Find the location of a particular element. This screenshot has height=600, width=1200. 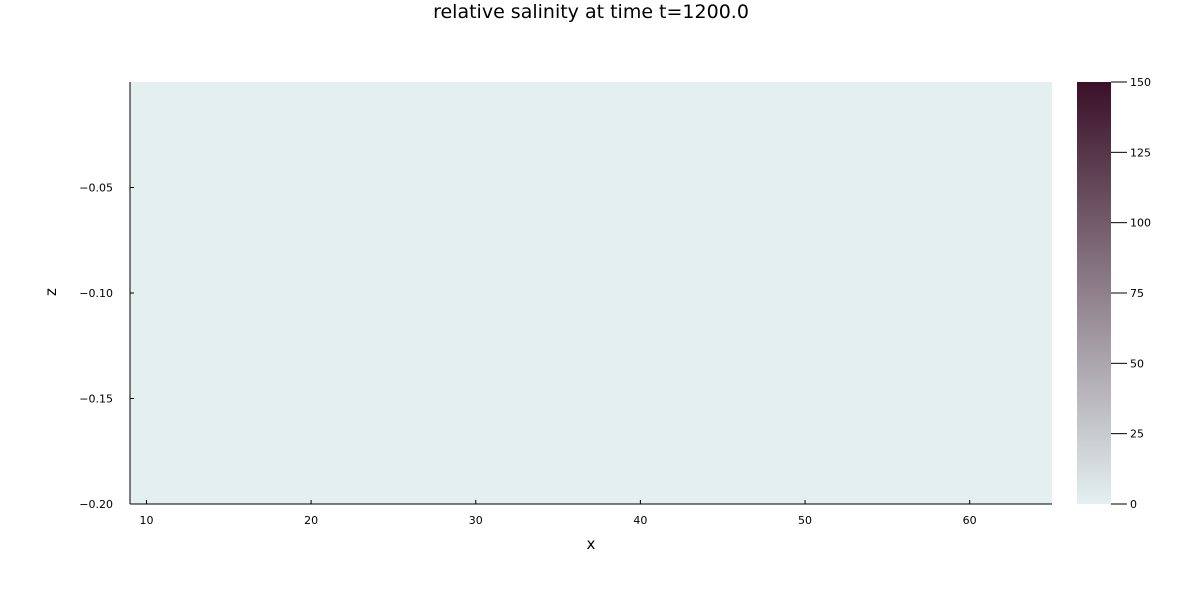

y-tick-label: −0.20 is located at coordinates (96, 504).